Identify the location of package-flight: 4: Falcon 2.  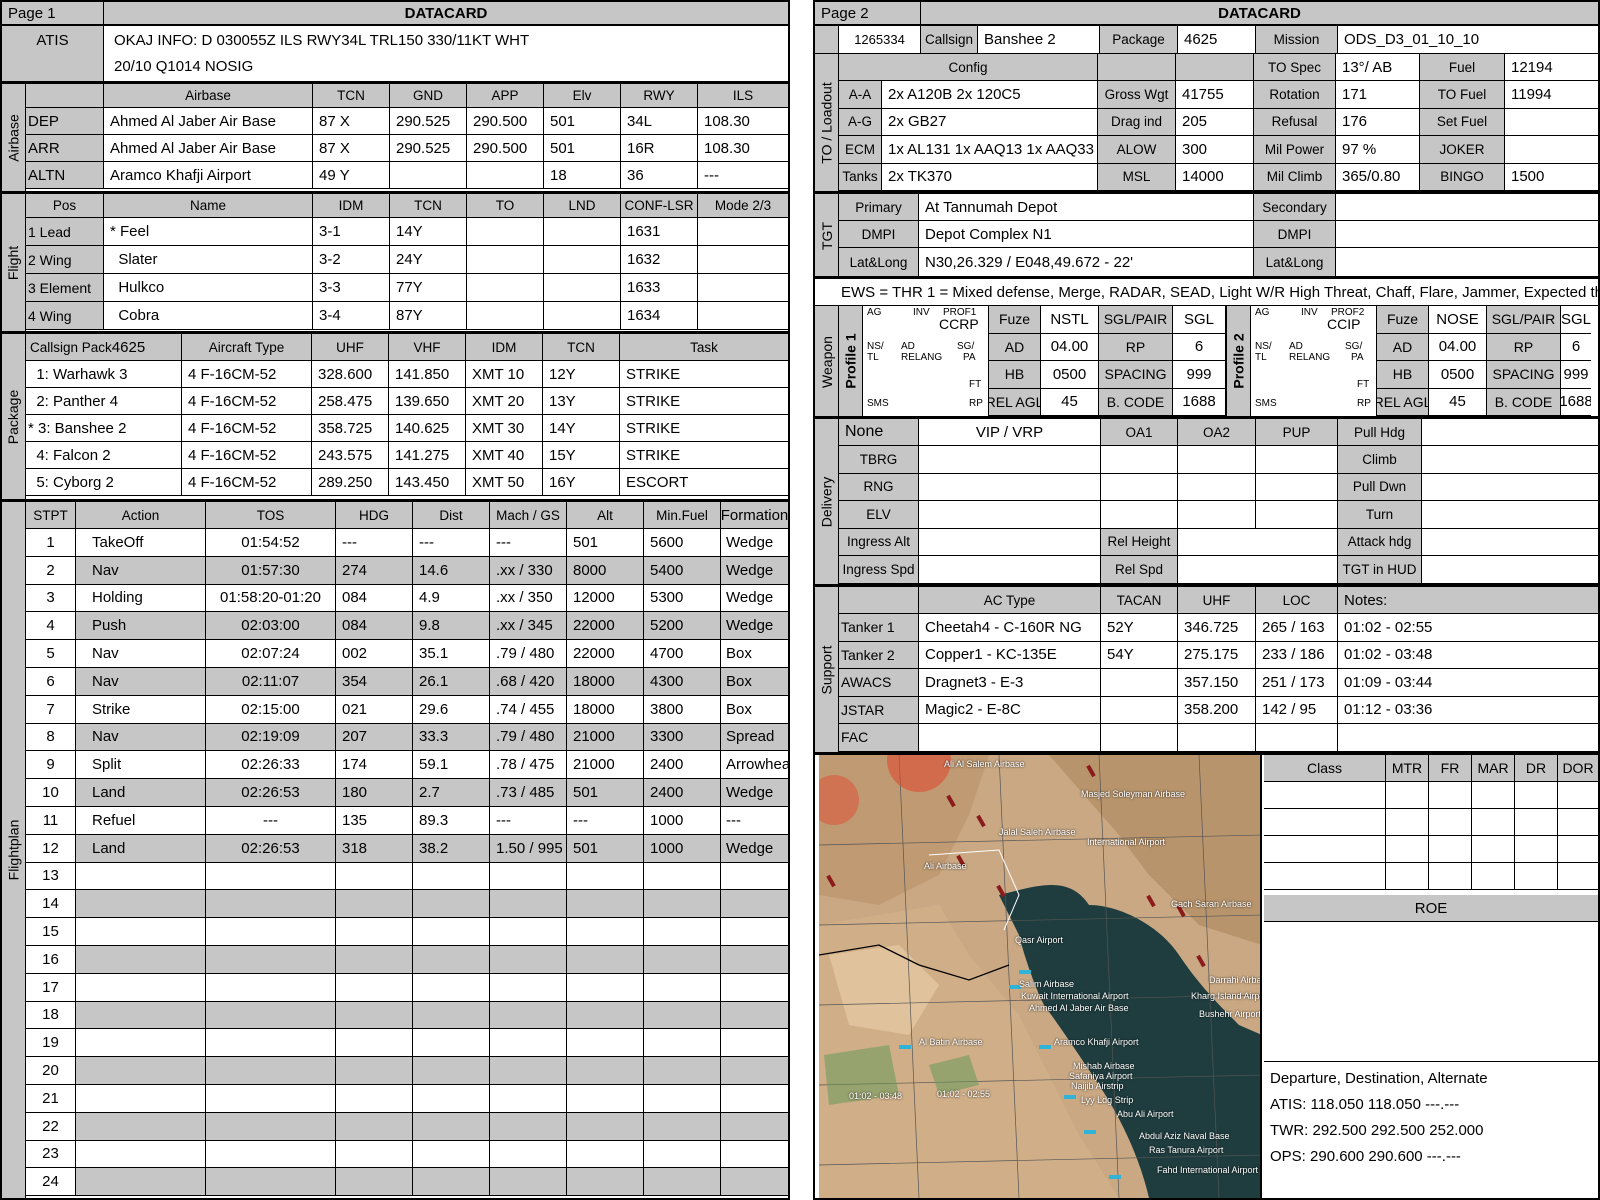
(104, 455).